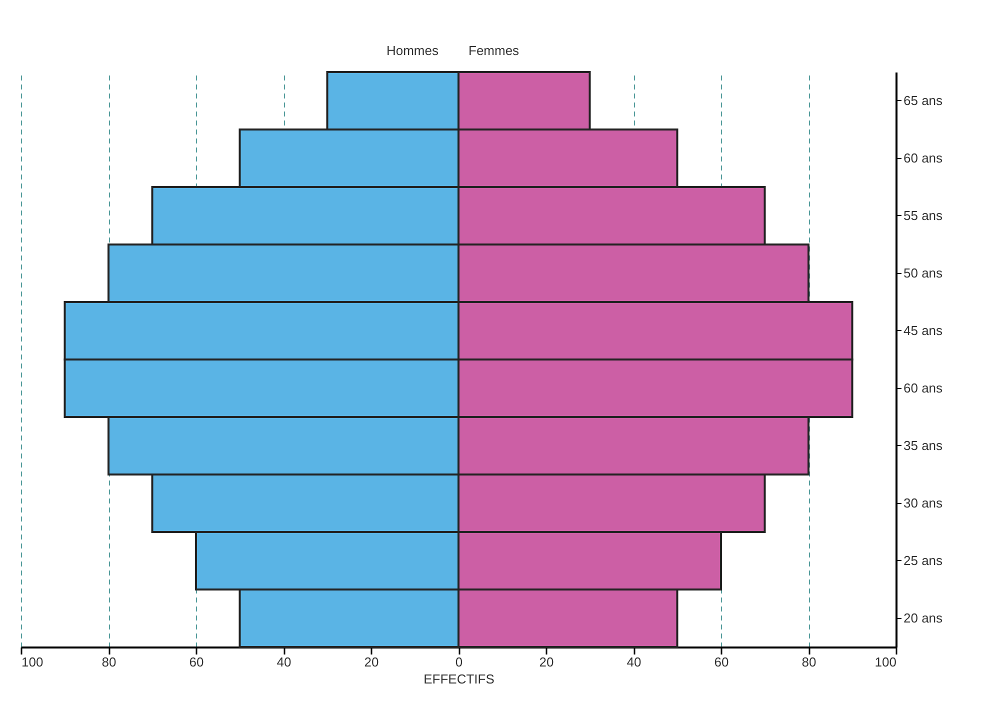  I want to click on series-label: Hommes, so click(412, 50).